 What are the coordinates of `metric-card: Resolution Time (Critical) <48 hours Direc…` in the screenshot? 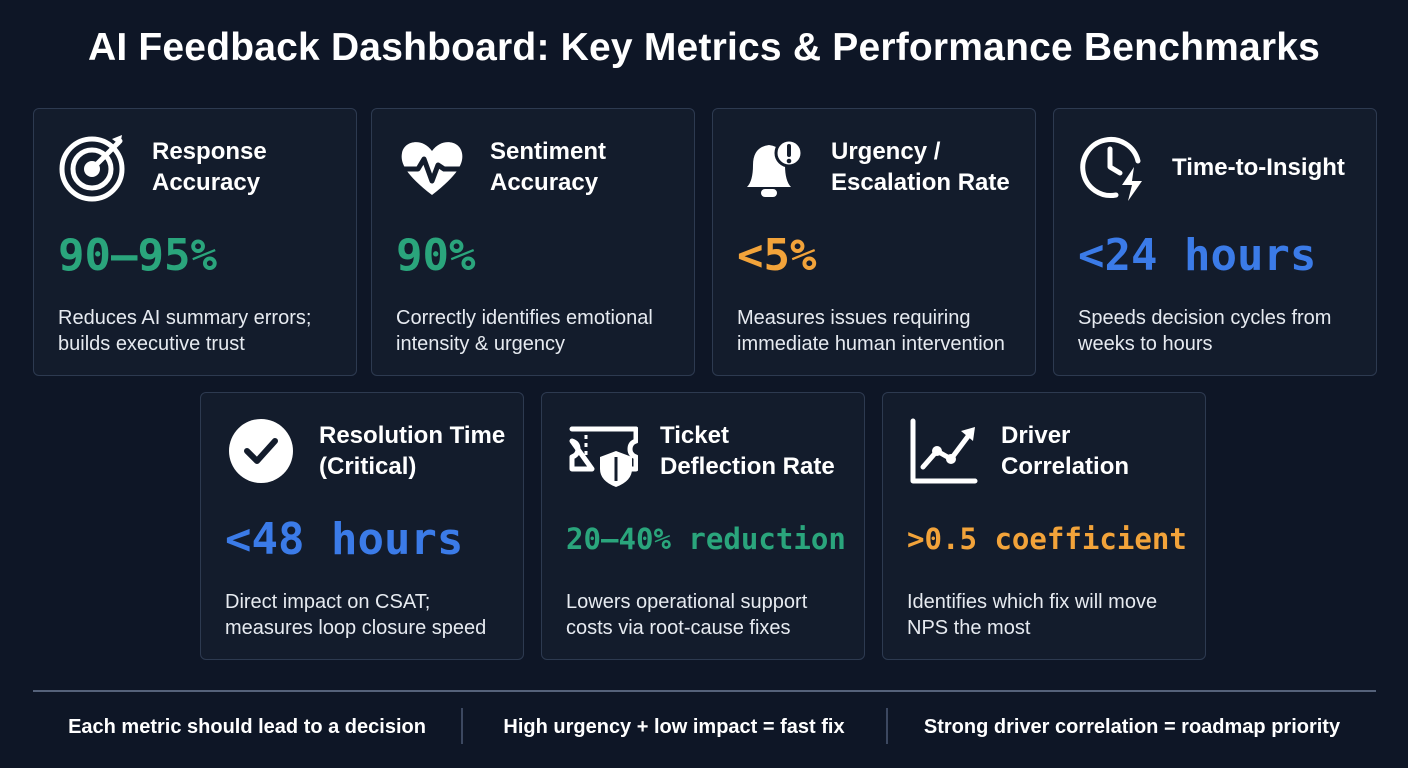 It's located at (362, 526).